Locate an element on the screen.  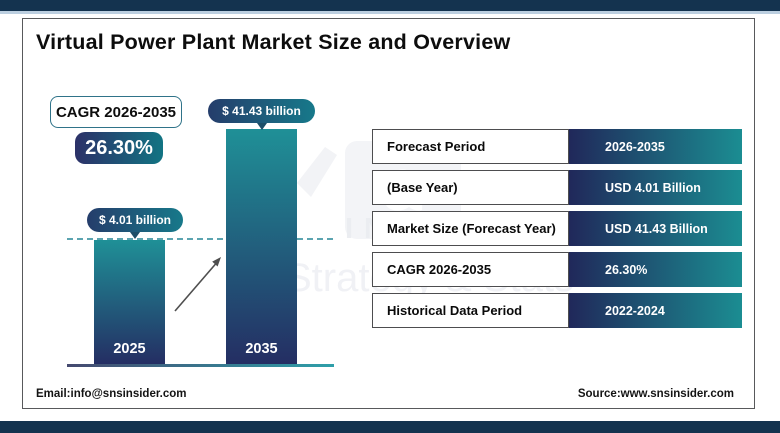
table-row: Forecast Period 2026-2035 is located at coordinates (557, 146).